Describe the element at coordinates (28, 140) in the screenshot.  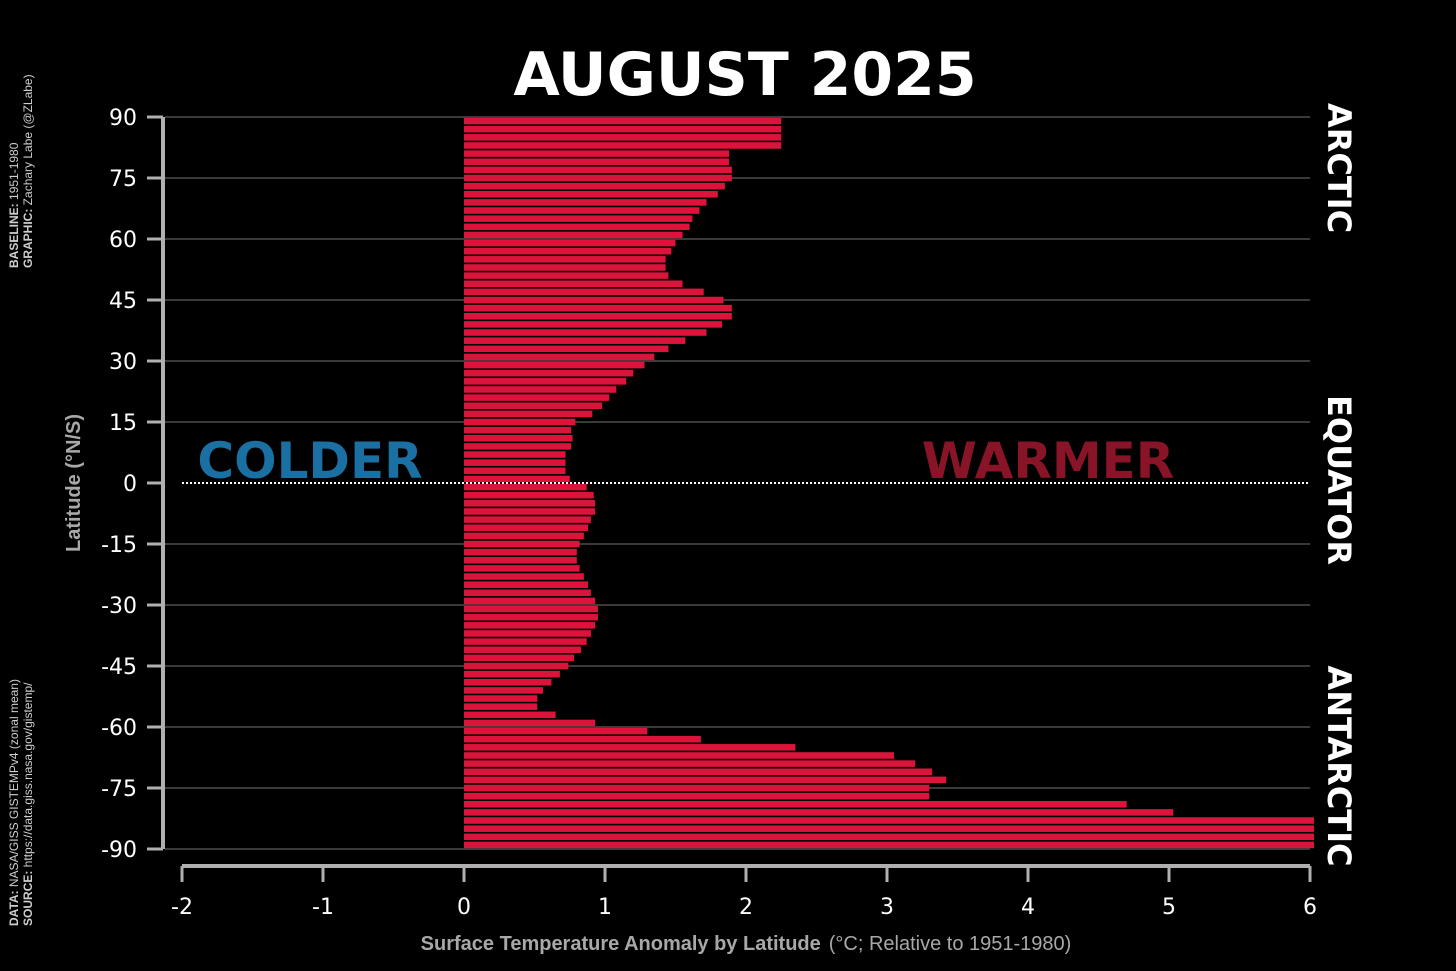
I see `graphic-value: Zachary Labe (@ZLabe)` at that location.